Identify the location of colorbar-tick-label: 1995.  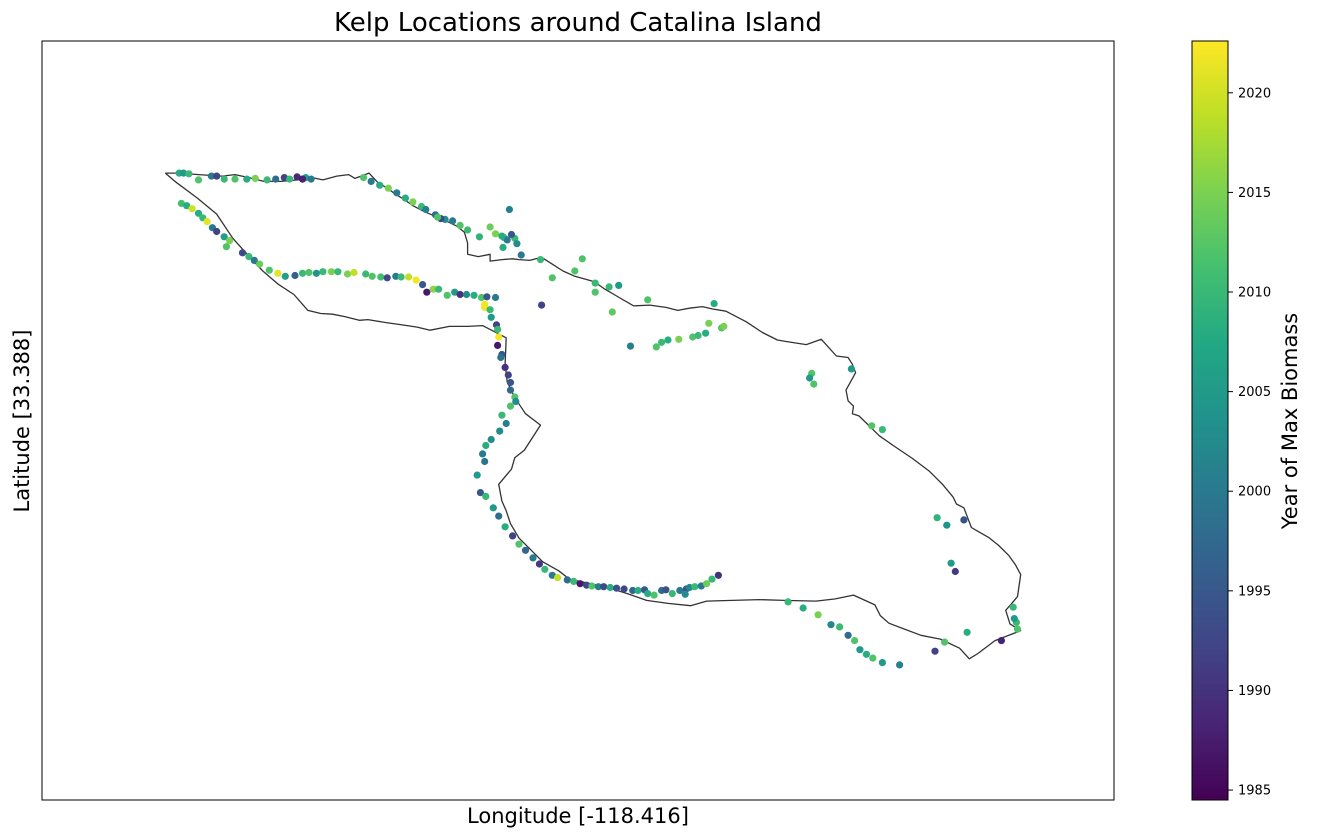
(1254, 591).